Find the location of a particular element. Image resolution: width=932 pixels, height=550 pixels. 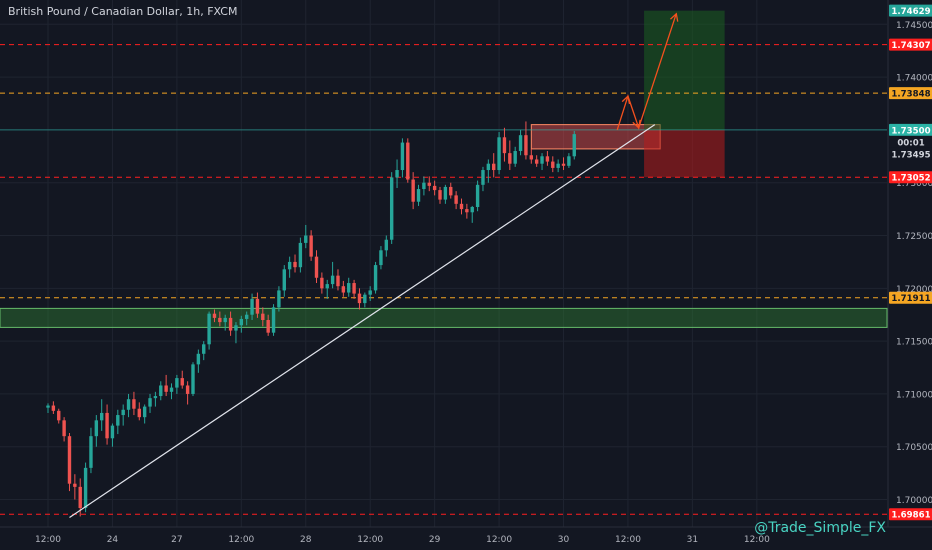

price-label-text: 1.71911 is located at coordinates (910, 299).